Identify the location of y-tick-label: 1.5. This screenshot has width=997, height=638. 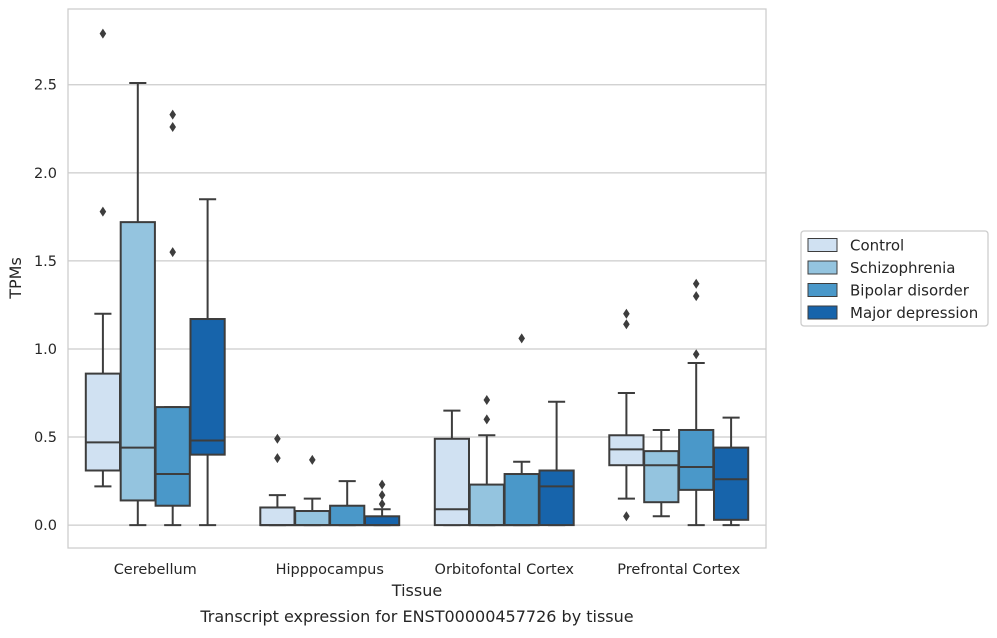
(45, 262).